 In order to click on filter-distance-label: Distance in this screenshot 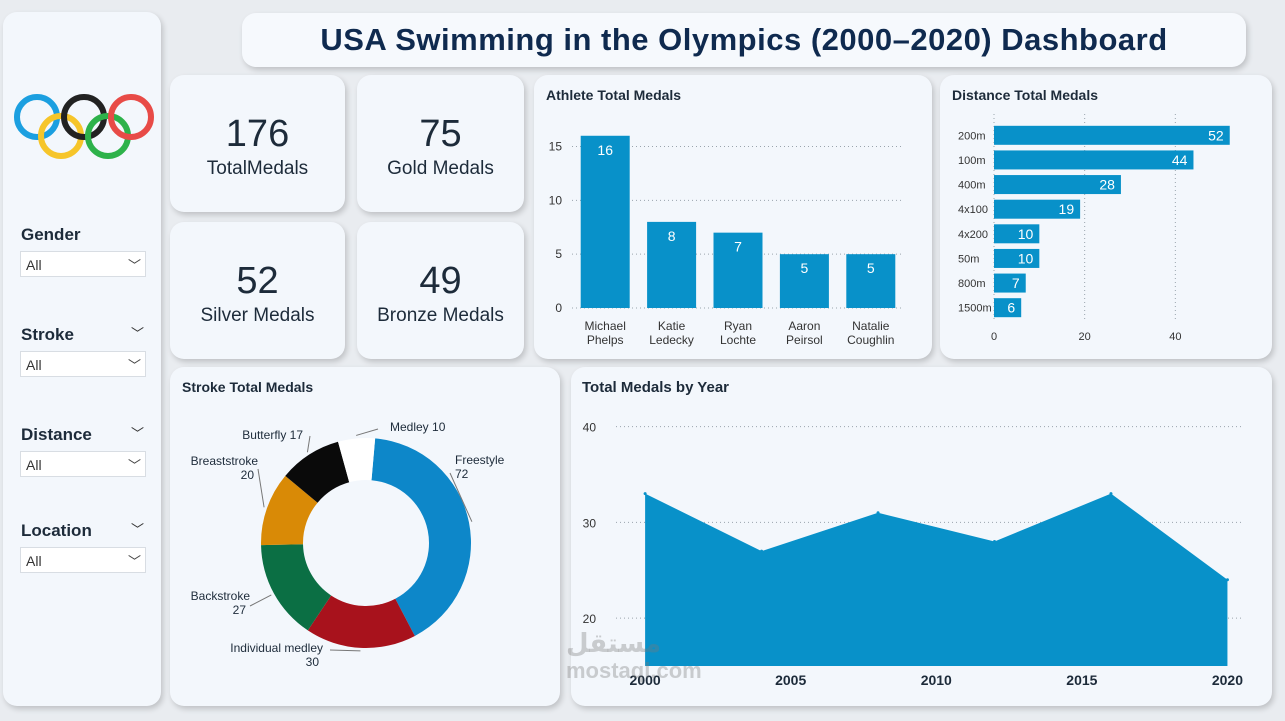, I will do `click(56, 434)`.